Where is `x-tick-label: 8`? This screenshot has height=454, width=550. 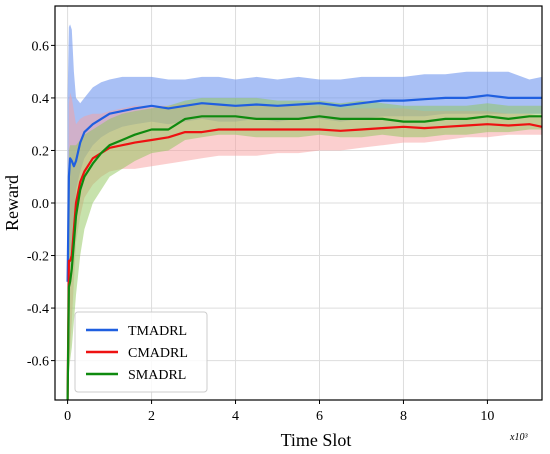
x-tick-label: 8 is located at coordinates (403, 416).